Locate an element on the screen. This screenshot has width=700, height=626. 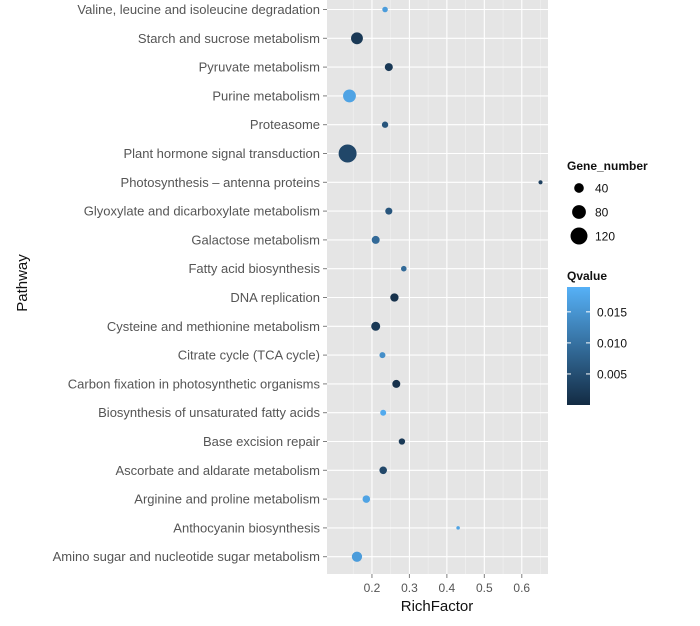
x-tick-label: 0.6 is located at coordinates (521, 588).